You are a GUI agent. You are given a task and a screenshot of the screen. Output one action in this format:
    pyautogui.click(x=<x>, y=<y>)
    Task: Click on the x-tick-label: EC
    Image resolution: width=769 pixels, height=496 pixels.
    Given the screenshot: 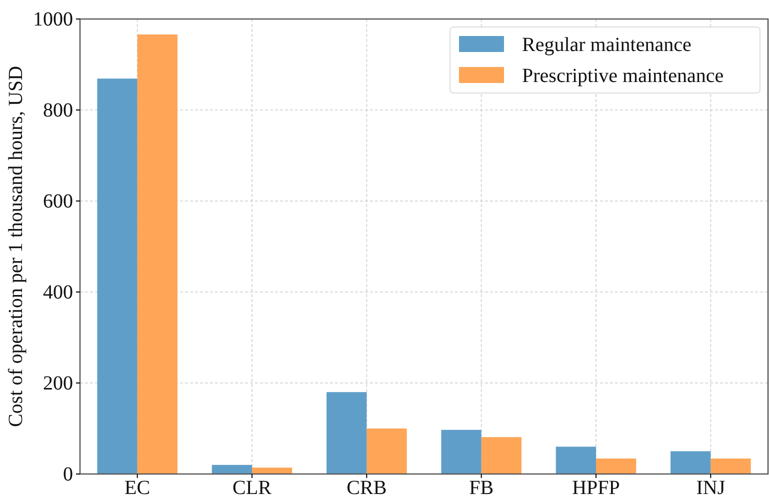 What is the action you would take?
    pyautogui.click(x=137, y=486)
    